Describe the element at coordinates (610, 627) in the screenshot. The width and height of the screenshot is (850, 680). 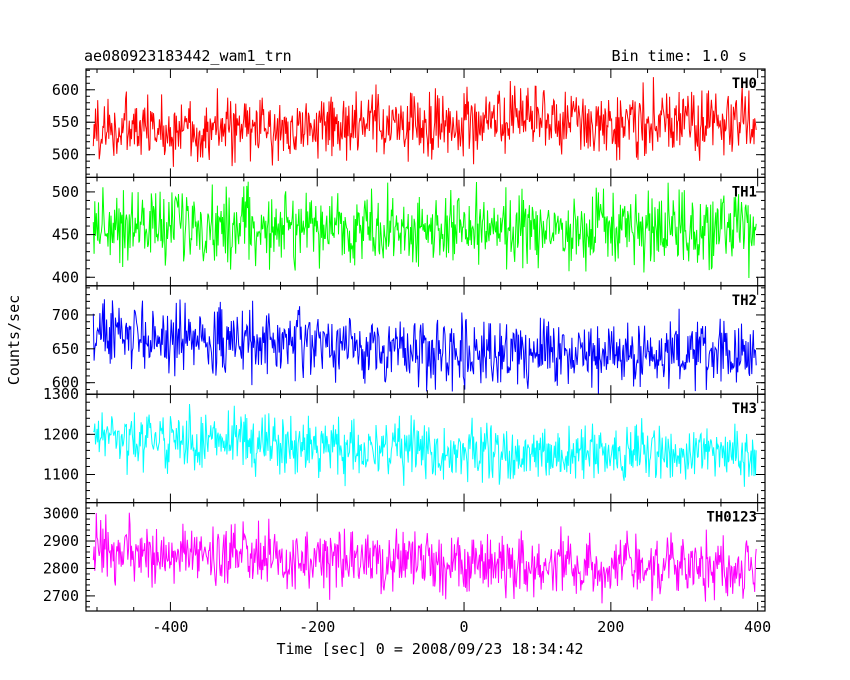
I see `x-tick-label: 200` at that location.